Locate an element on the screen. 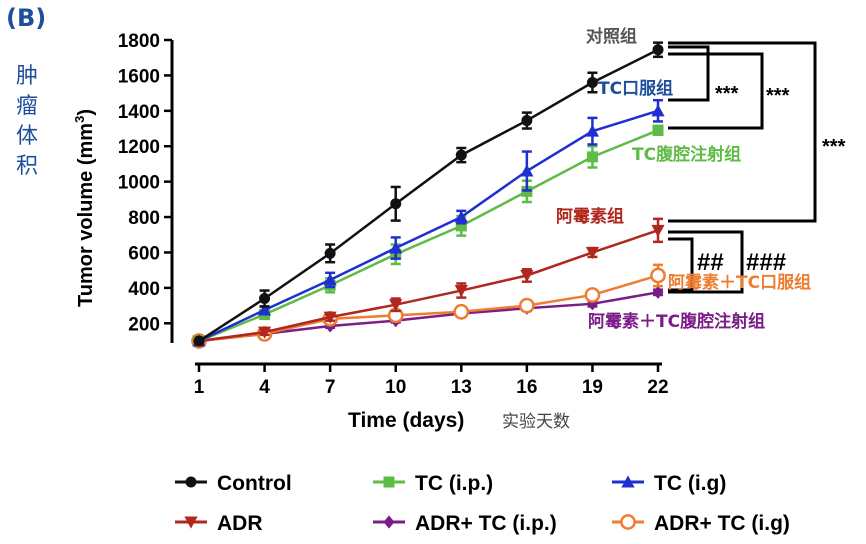  series-annotation: TC口服组 is located at coordinates (635, 88).